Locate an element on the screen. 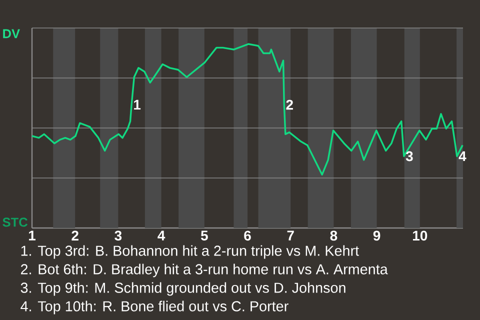  text: 2. Bot 6th: D. Bradley hit a 3-run home run vs A. Armenta is located at coordinates (204, 271).